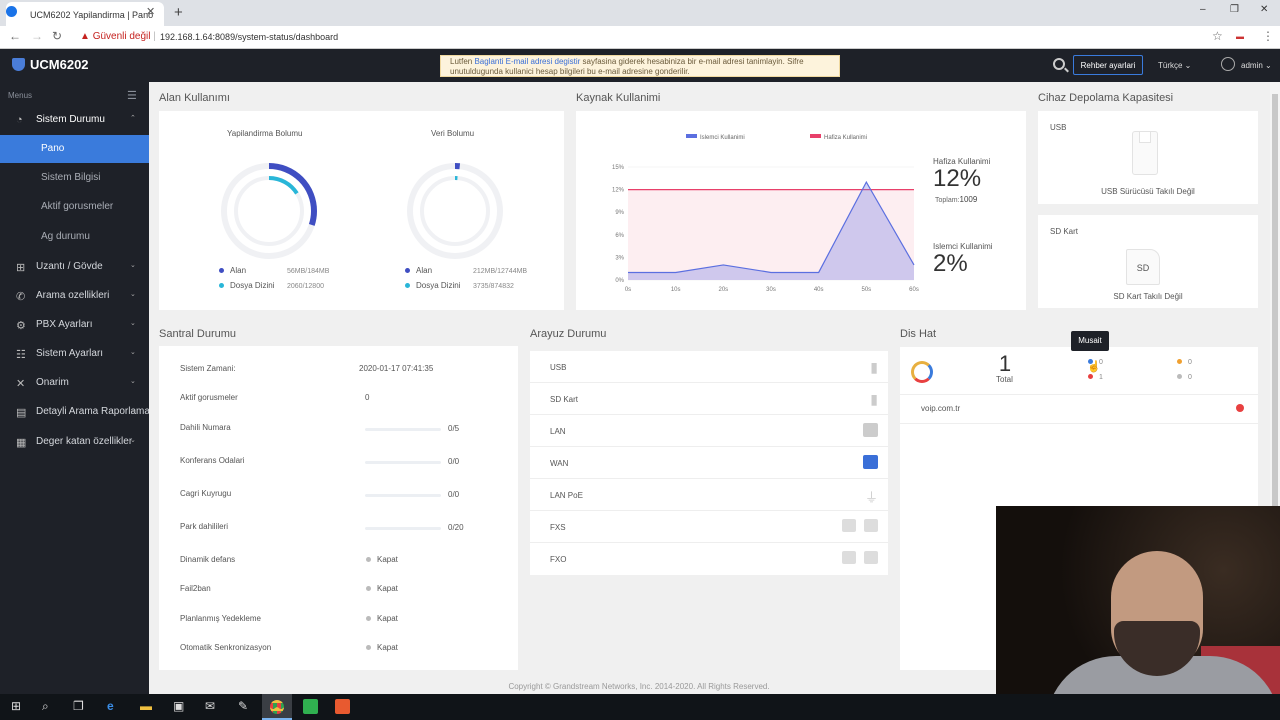 The image size is (1280, 720). Describe the element at coordinates (78, 706) in the screenshot. I see `task-view-icon: ❐` at that location.